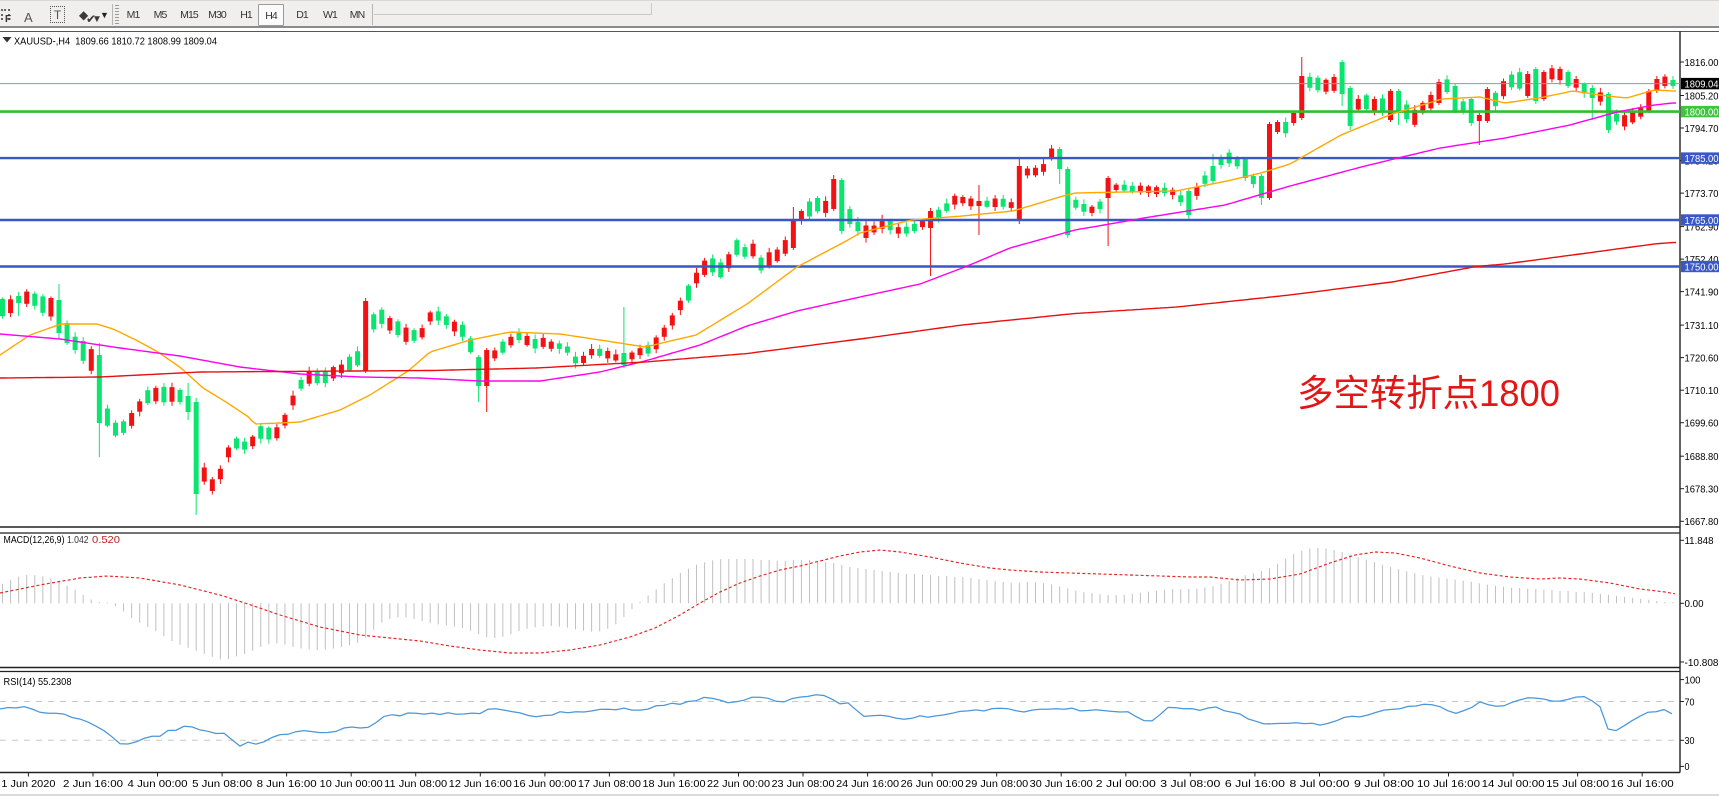 The width and height of the screenshot is (1719, 796). I want to click on svg-text: 0.520, so click(106, 540).